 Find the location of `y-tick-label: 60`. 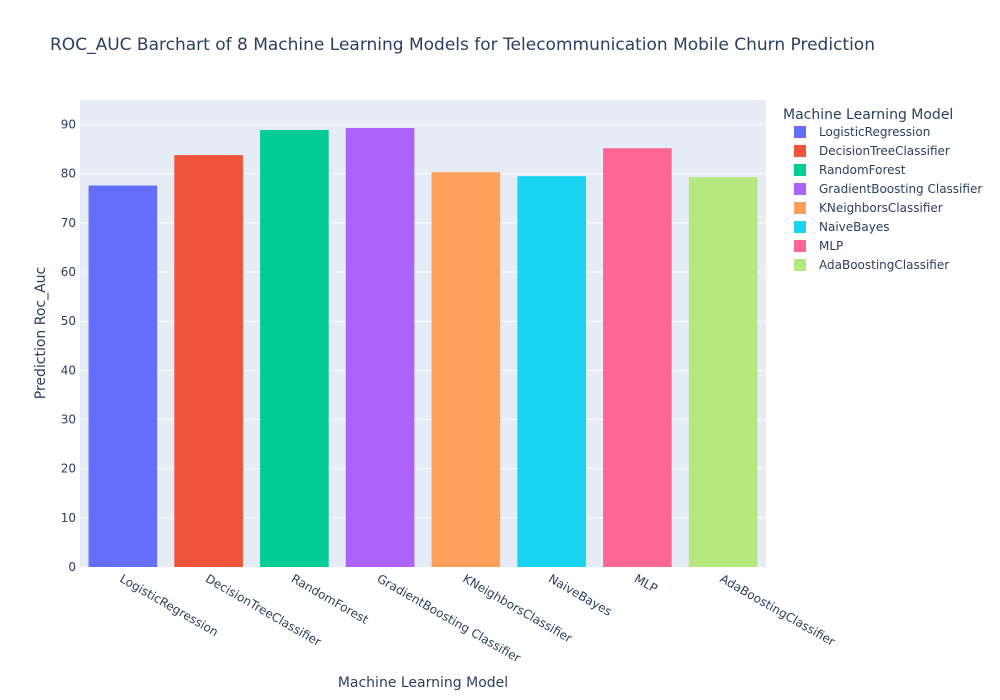

y-tick-label: 60 is located at coordinates (68, 272).